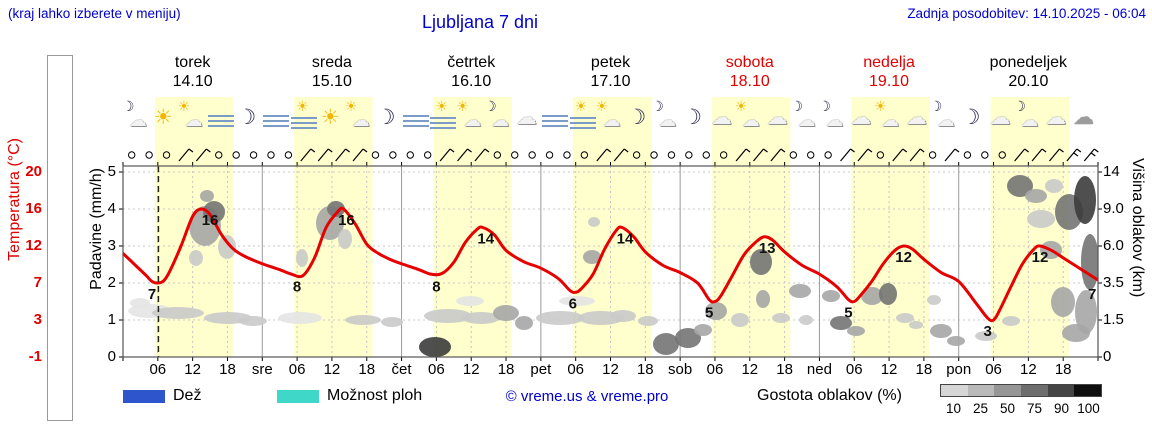 This screenshot has width=1152, height=443. What do you see at coordinates (1113, 282) in the screenshot?
I see `cloud-height-tick-3.5: 3.5` at bounding box center [1113, 282].